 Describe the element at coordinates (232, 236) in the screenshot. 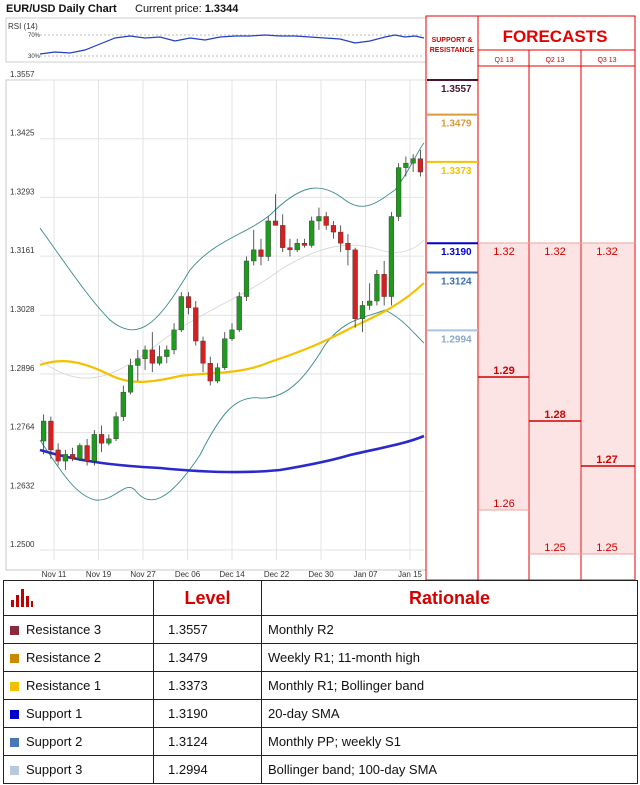

I see `bollinger-upper-band` at that location.